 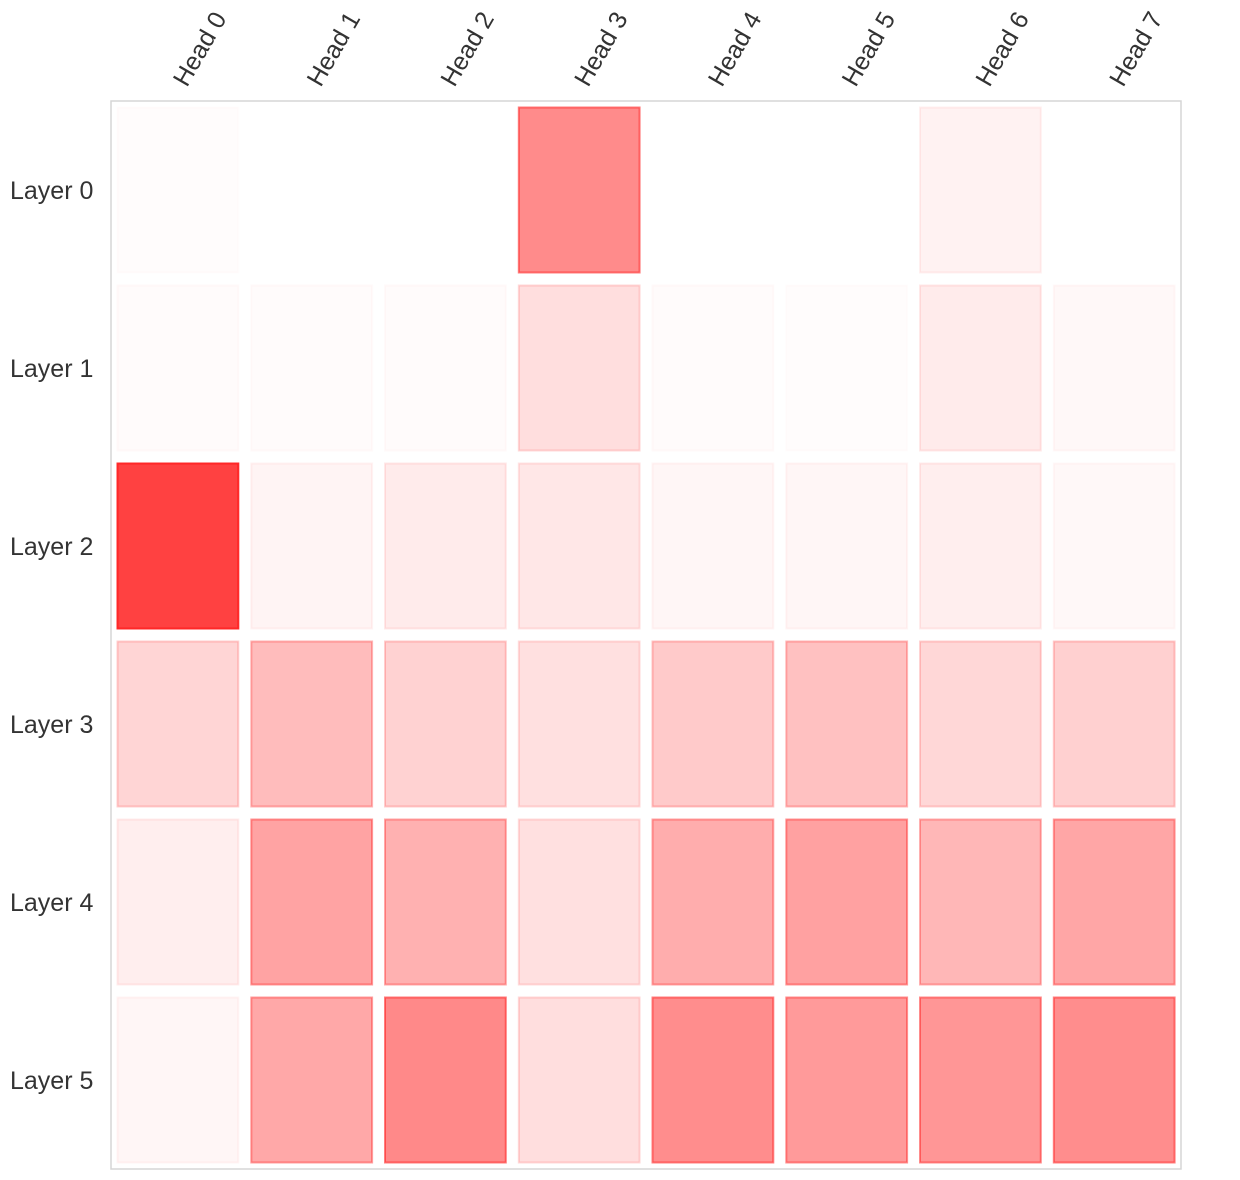 What do you see at coordinates (200, 49) in the screenshot?
I see `column-label-head-0: Head 0` at bounding box center [200, 49].